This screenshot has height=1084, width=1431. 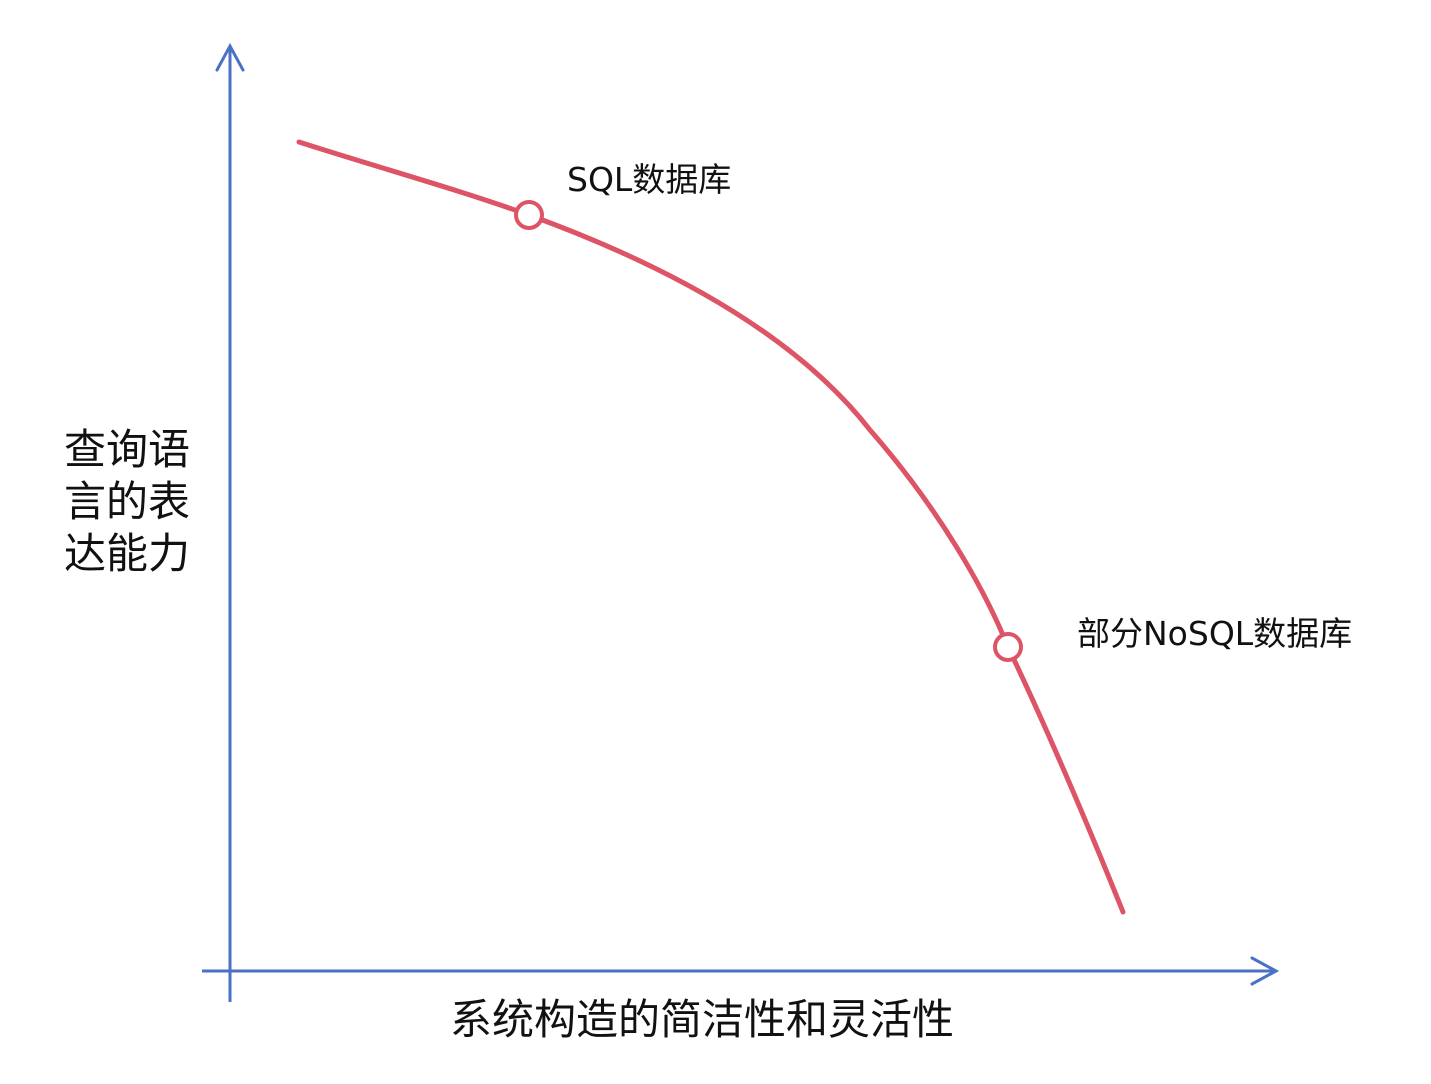 What do you see at coordinates (230, 57) in the screenshot?
I see `y-axis-arrowhead` at bounding box center [230, 57].